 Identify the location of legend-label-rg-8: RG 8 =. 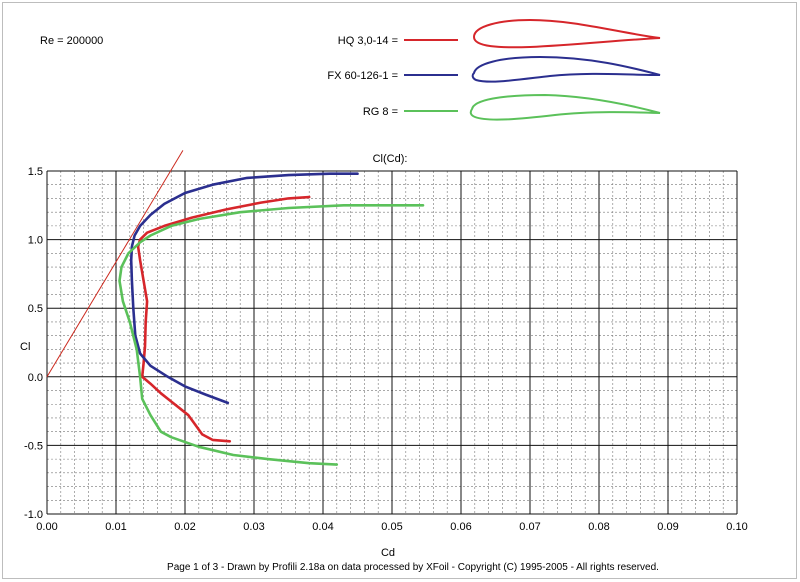
(380, 112).